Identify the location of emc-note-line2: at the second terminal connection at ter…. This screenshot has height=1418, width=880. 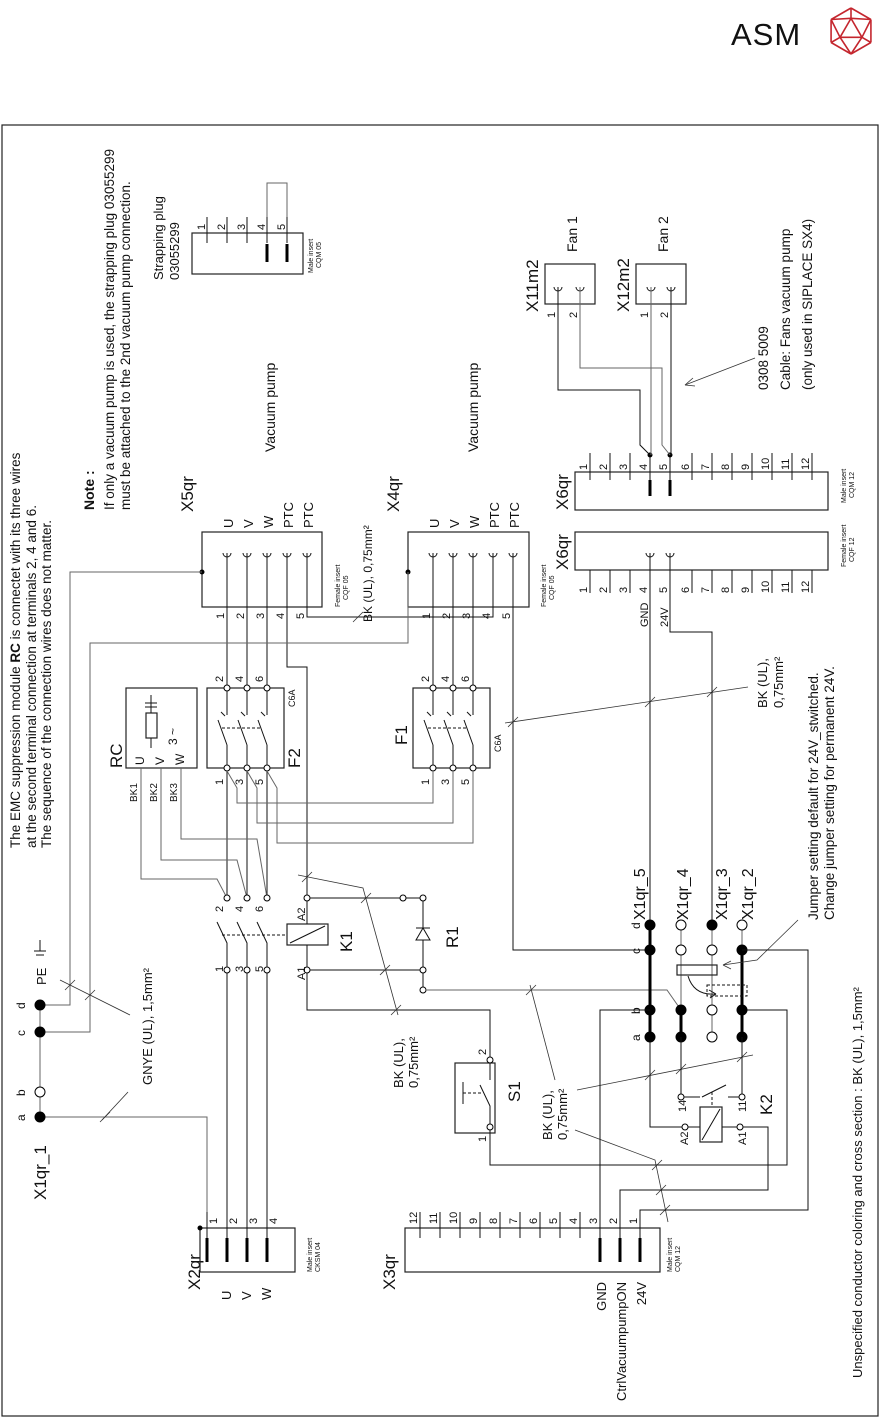
(31, 676).